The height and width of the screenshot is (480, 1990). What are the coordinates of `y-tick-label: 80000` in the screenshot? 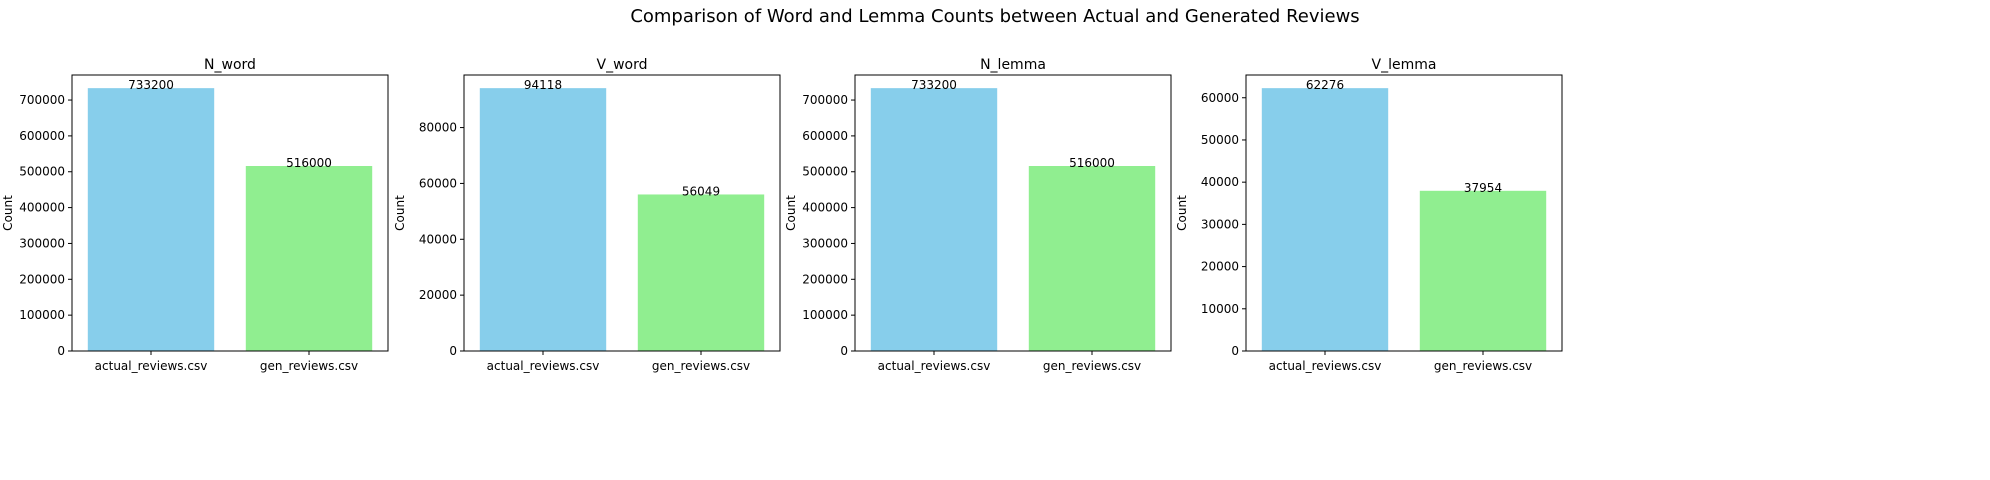 It's located at (438, 128).